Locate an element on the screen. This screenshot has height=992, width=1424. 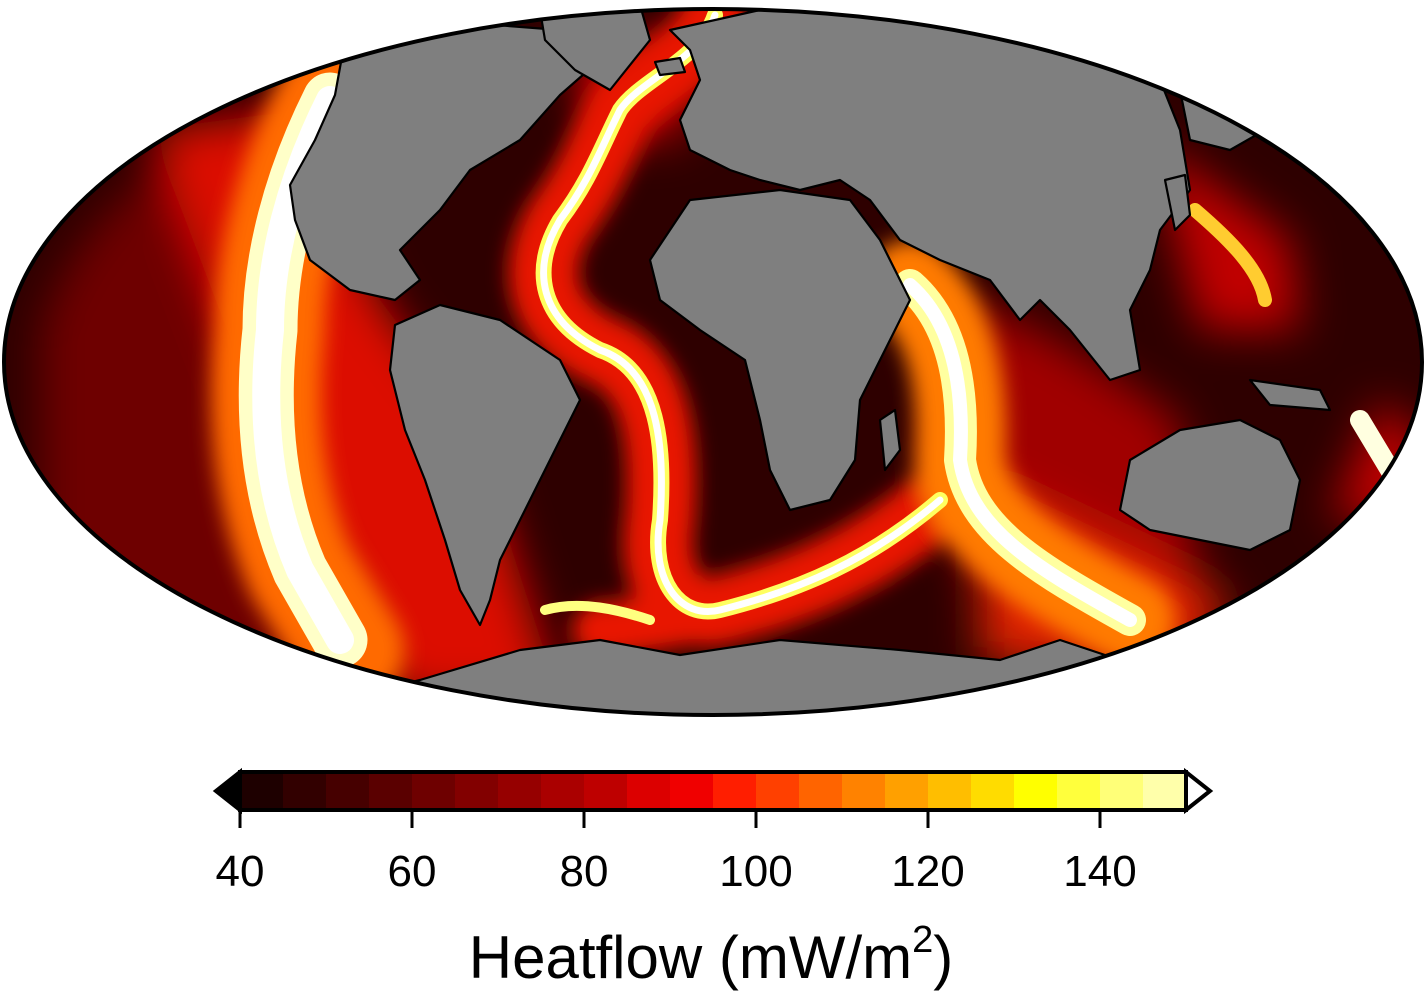
colorbar-frame is located at coordinates (713, 791).